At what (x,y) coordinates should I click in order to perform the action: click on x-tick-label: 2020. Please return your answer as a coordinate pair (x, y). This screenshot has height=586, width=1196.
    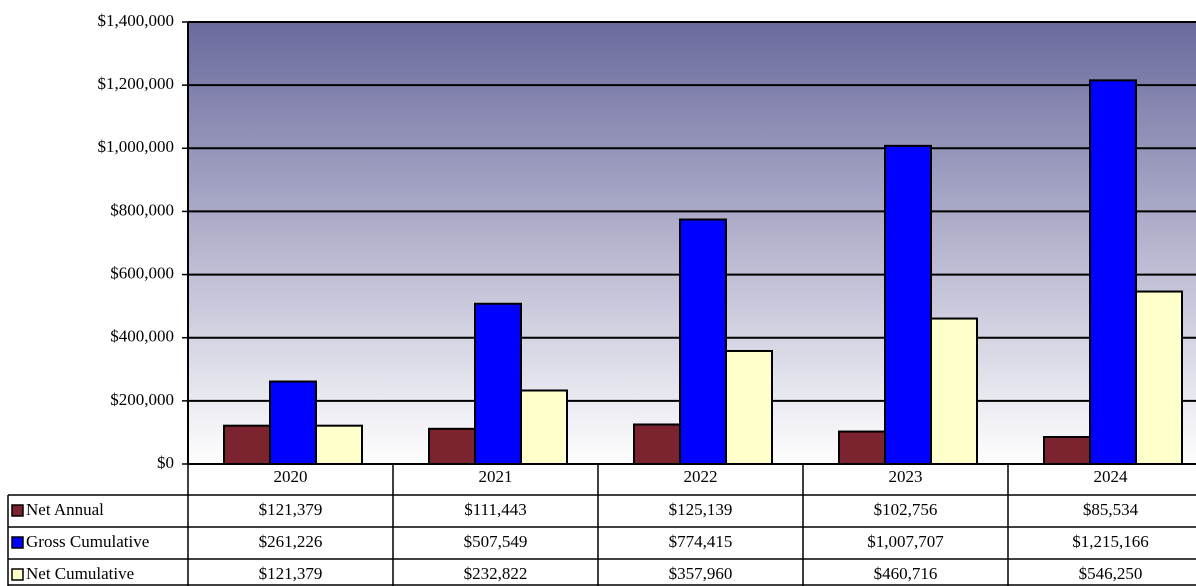
    Looking at the image, I should click on (291, 476).